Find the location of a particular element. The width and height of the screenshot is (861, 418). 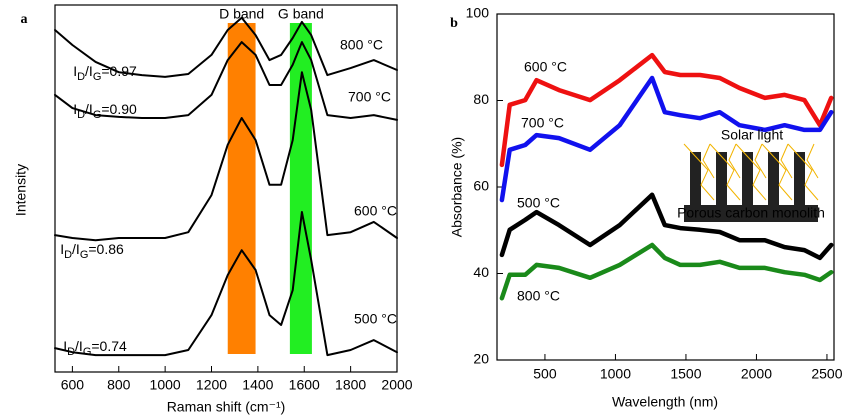

band is located at coordinates (241, 188).